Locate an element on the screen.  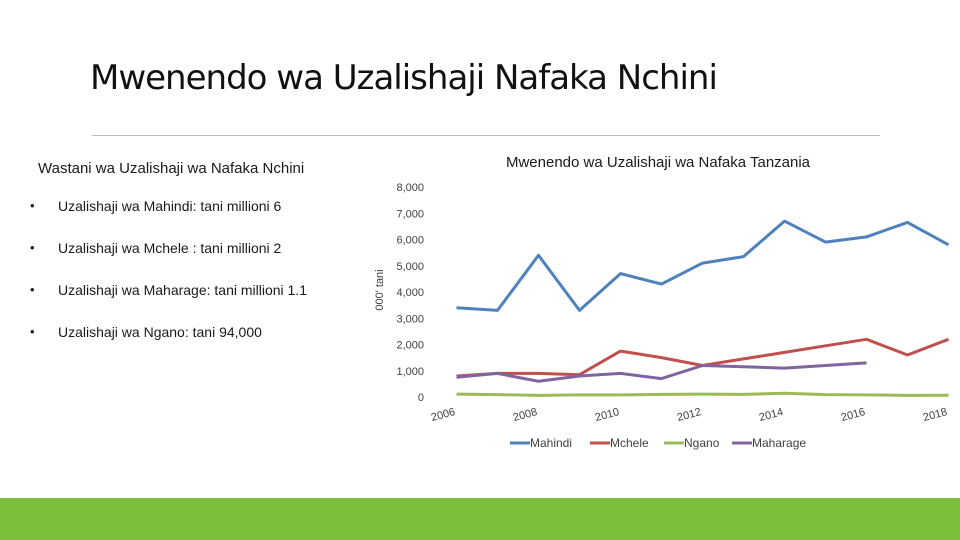
x-tick-labels: 2006 2008 2010 2012 2014 2016 2018 is located at coordinates (689, 415).